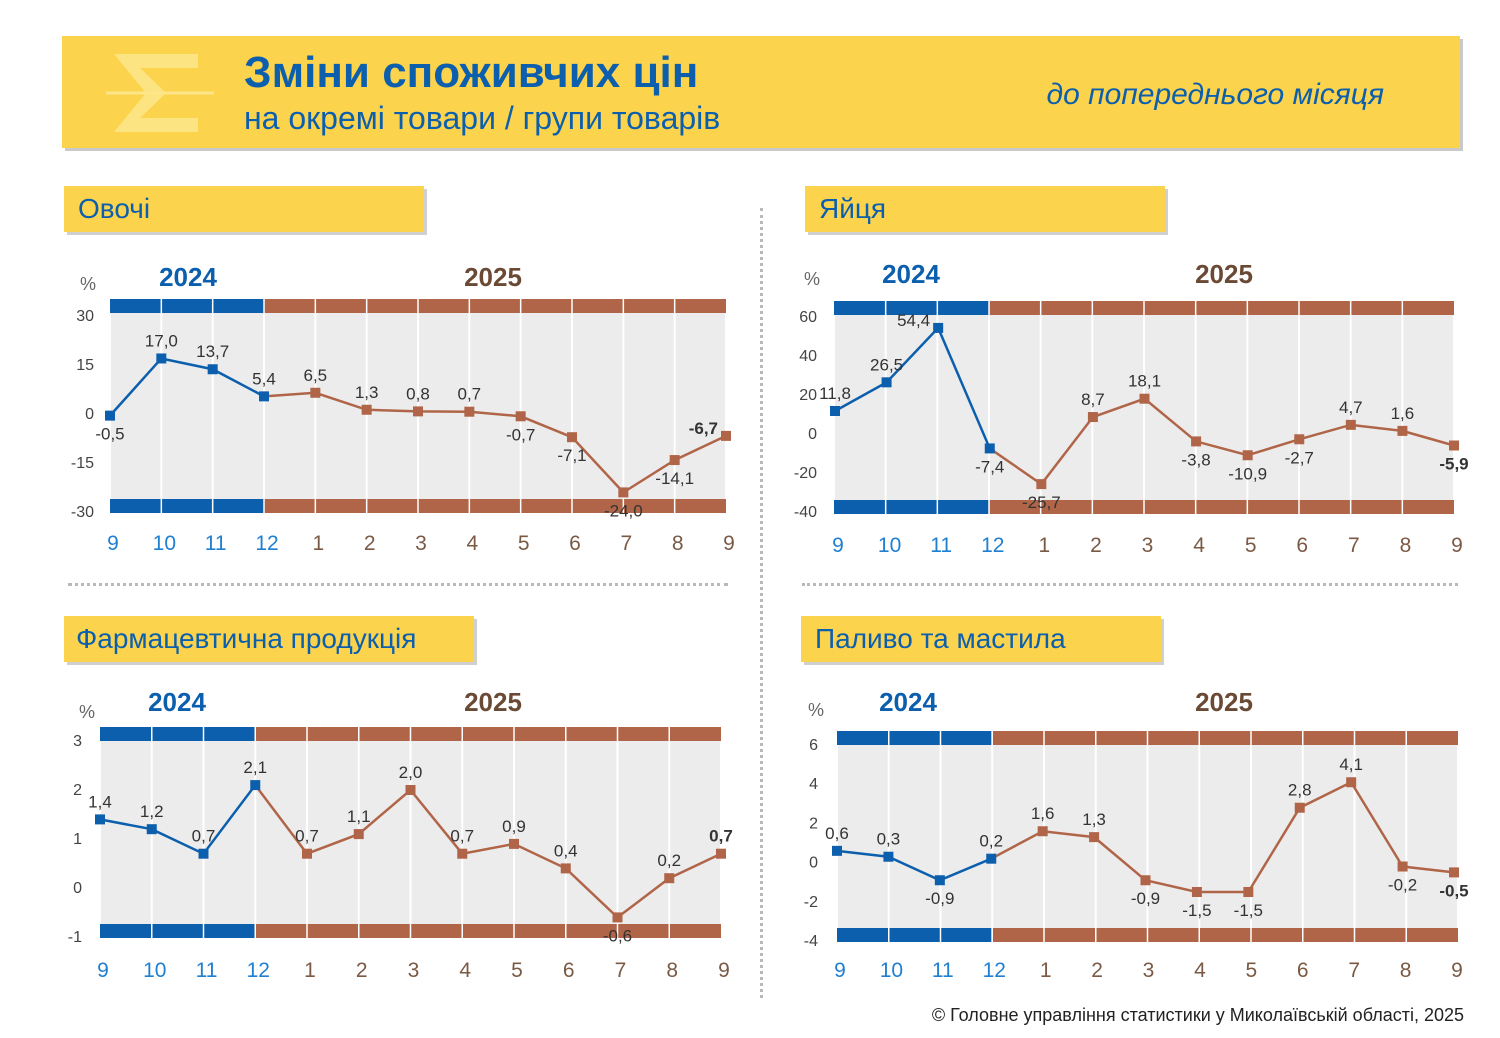 The width and height of the screenshot is (1500, 1038). Describe the element at coordinates (161, 340) in the screenshot. I see `data-label: 17,0` at that location.